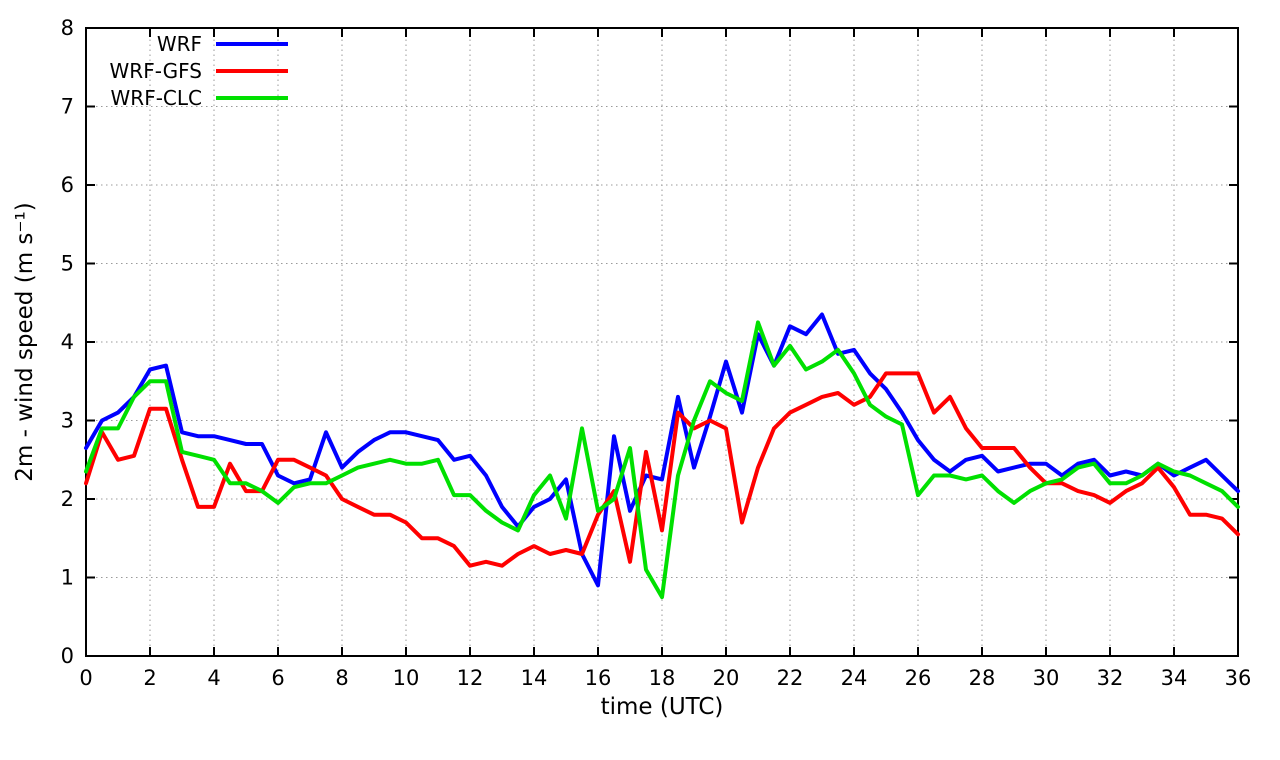  Describe the element at coordinates (982, 678) in the screenshot. I see `x-tick-label: 28` at that location.